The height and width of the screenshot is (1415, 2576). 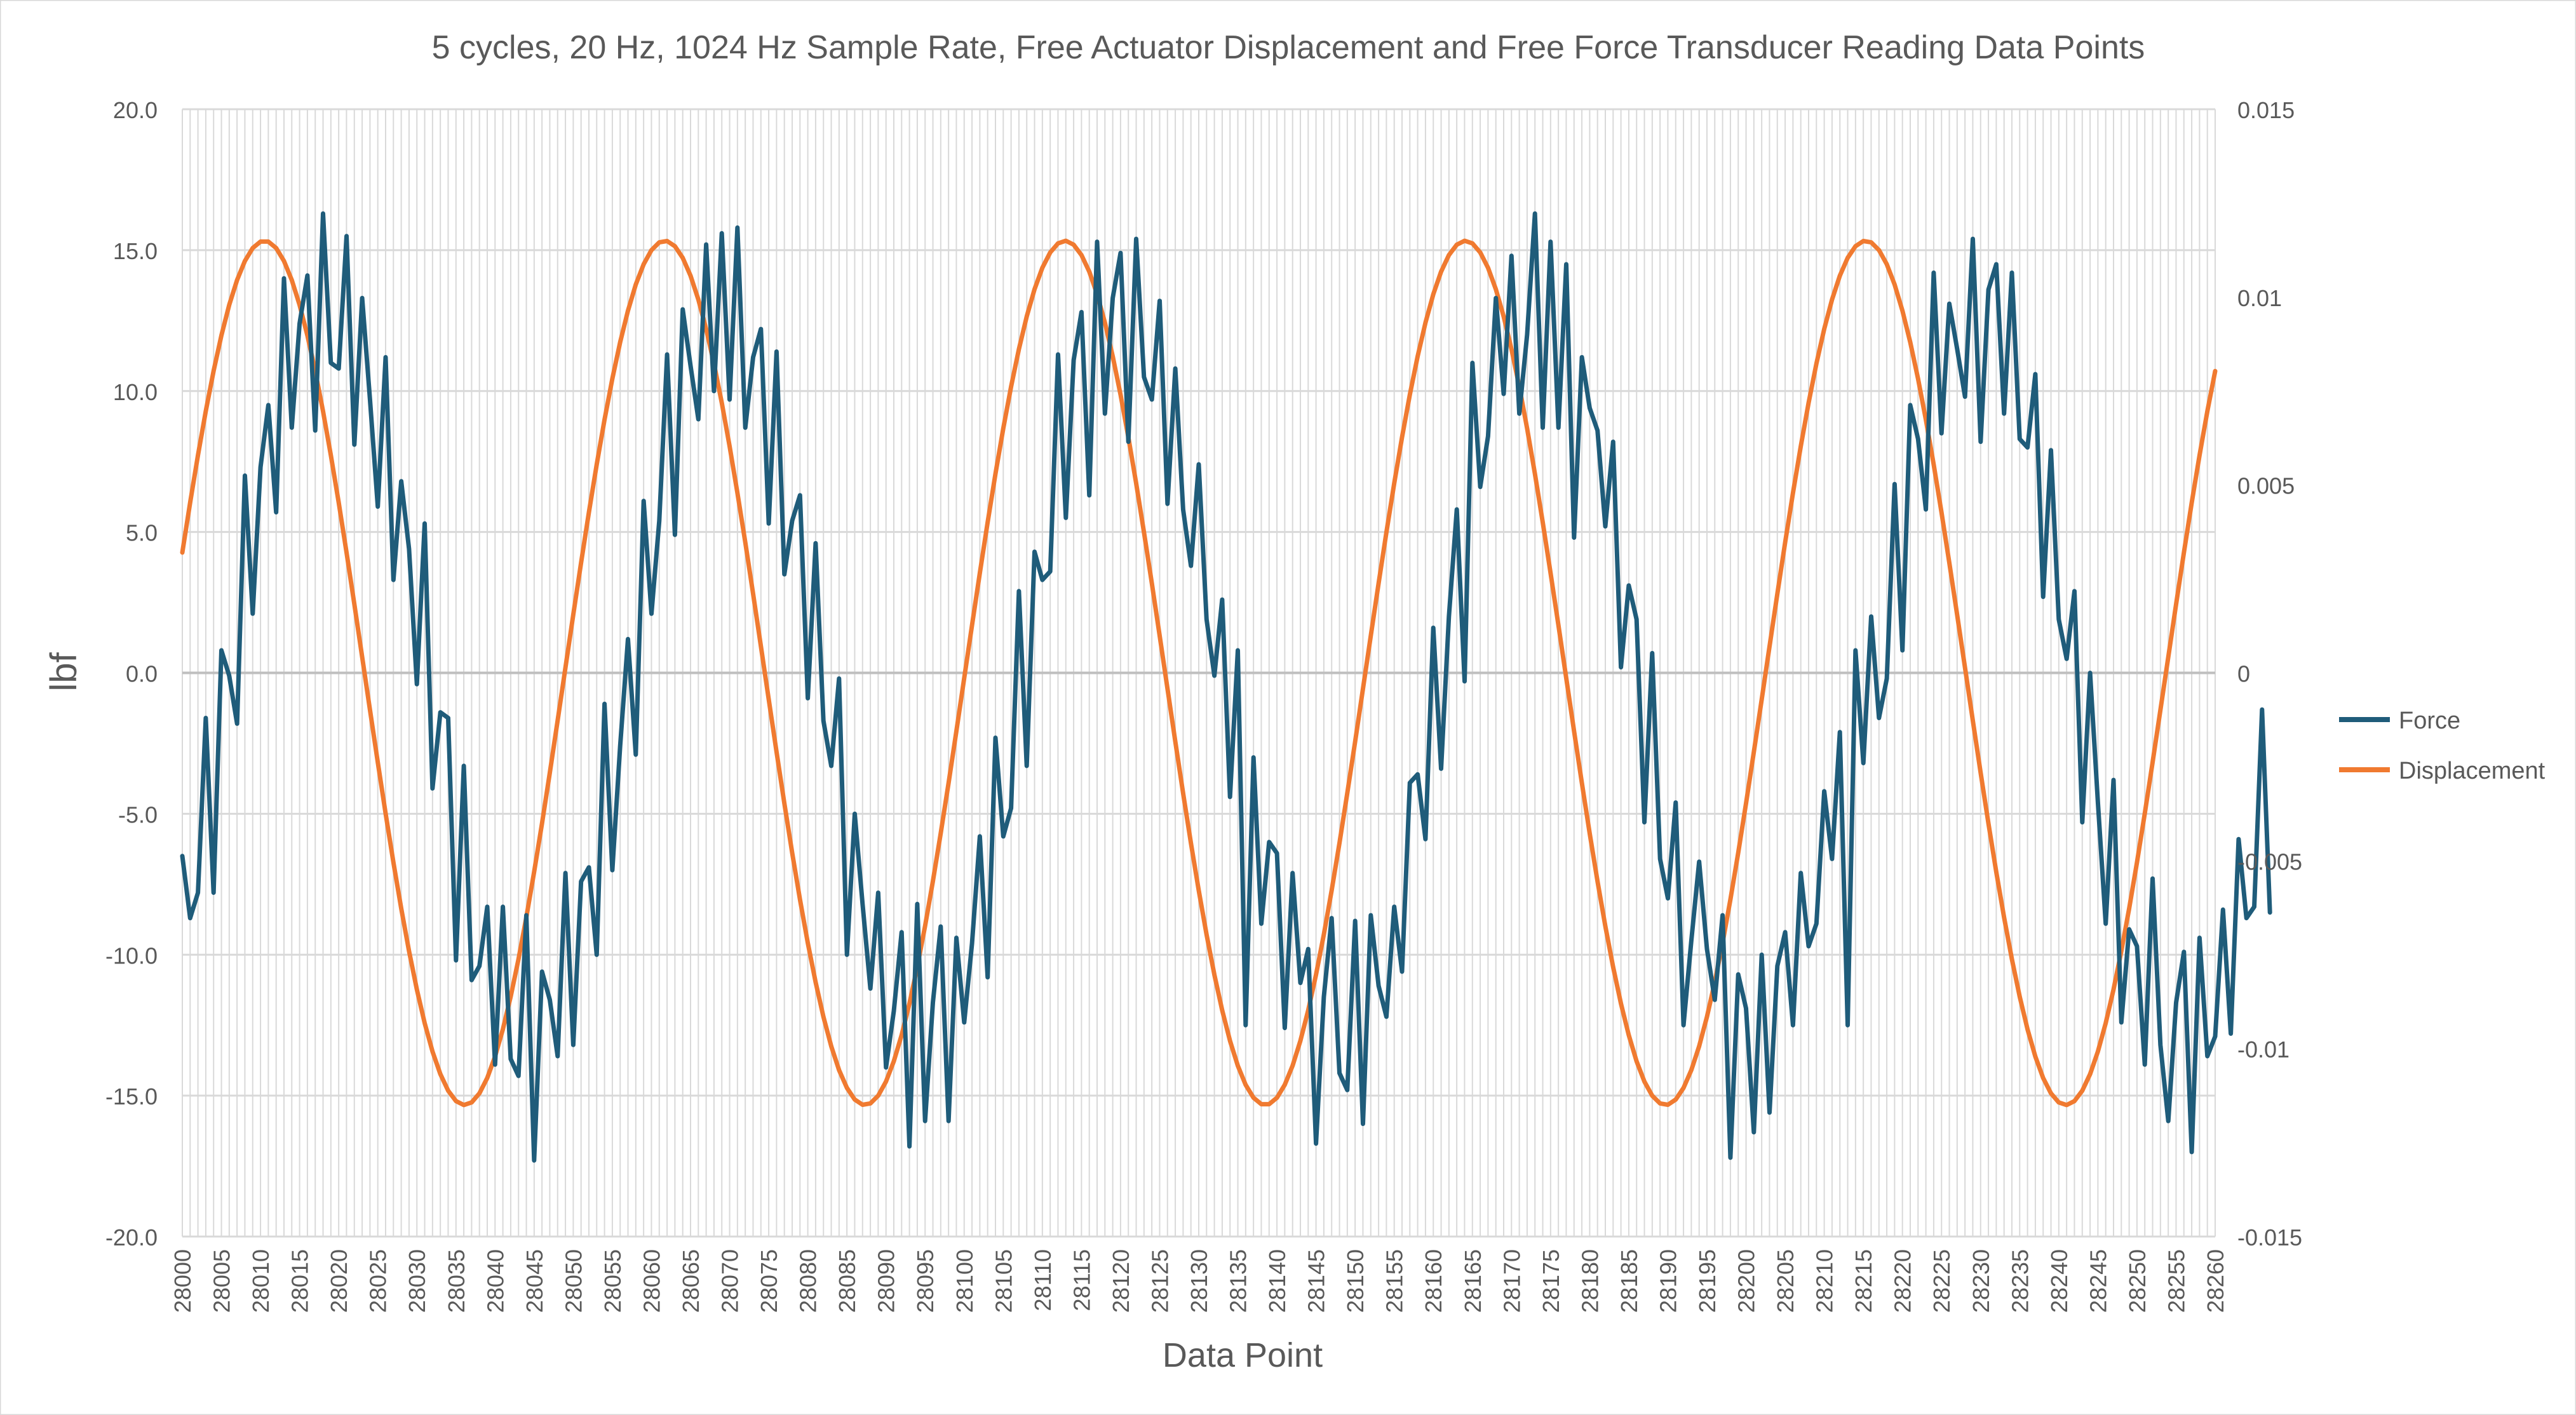 I want to click on x-tick-label: 28105, so click(x=1003, y=1281).